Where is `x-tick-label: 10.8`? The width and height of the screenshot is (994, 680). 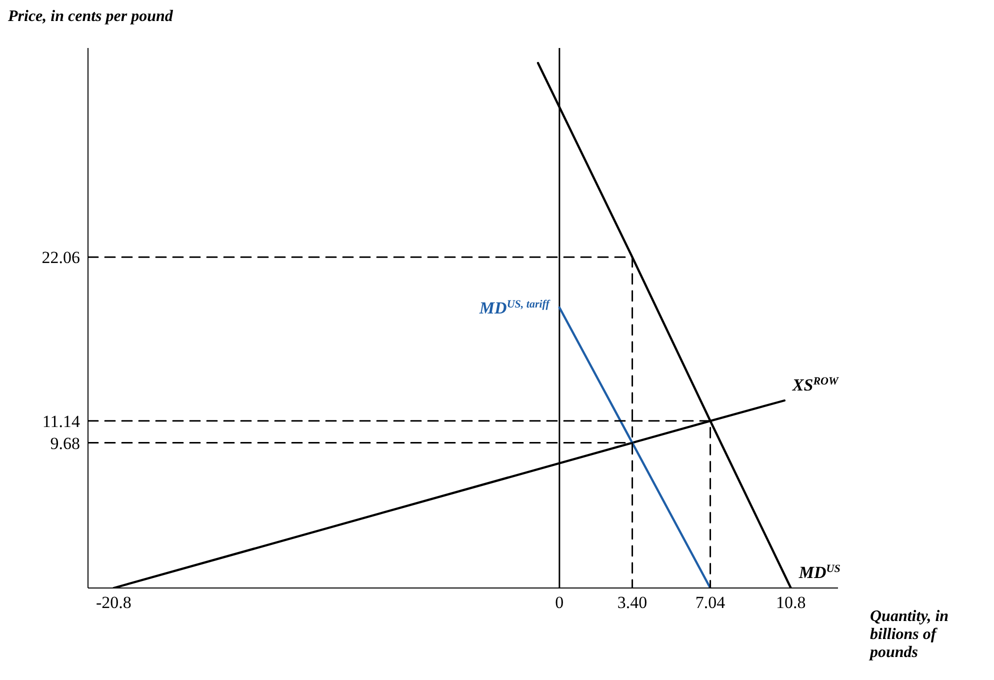 x-tick-label: 10.8 is located at coordinates (791, 602).